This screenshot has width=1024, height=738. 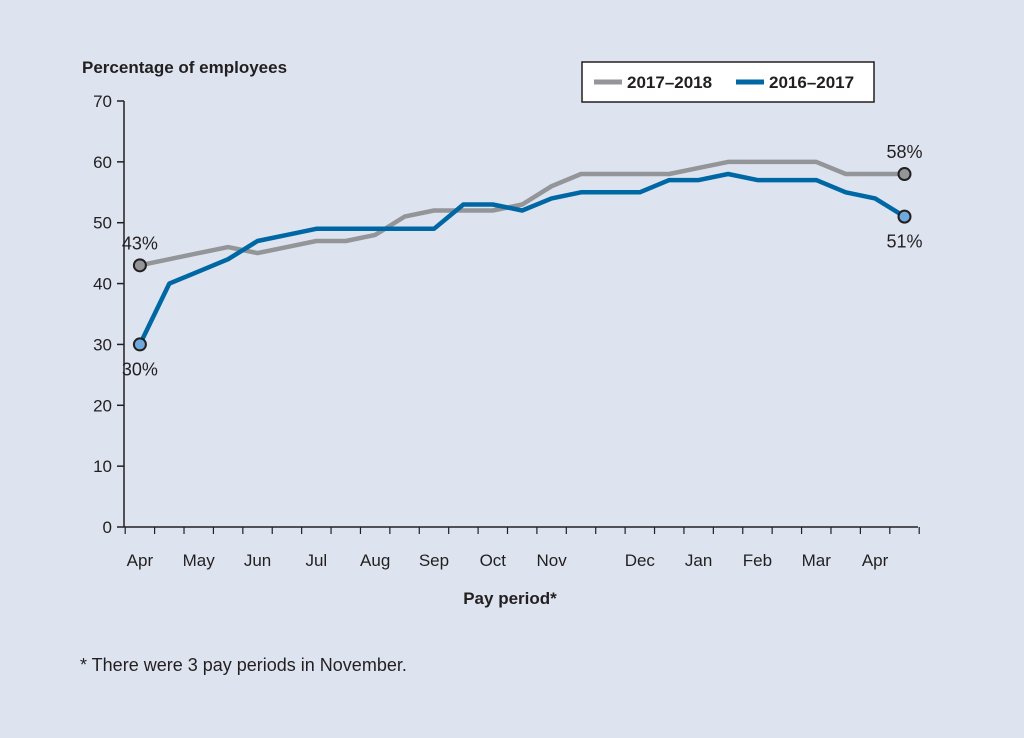 I want to click on series-line-2017-2018, so click(x=522, y=213).